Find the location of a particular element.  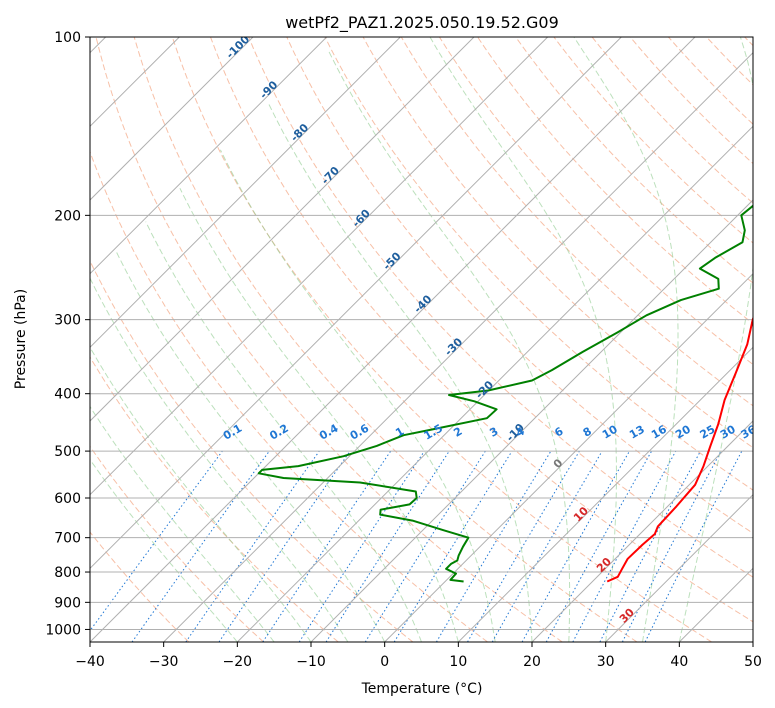

mixing-ratio-label: 0.1 is located at coordinates (232, 432).